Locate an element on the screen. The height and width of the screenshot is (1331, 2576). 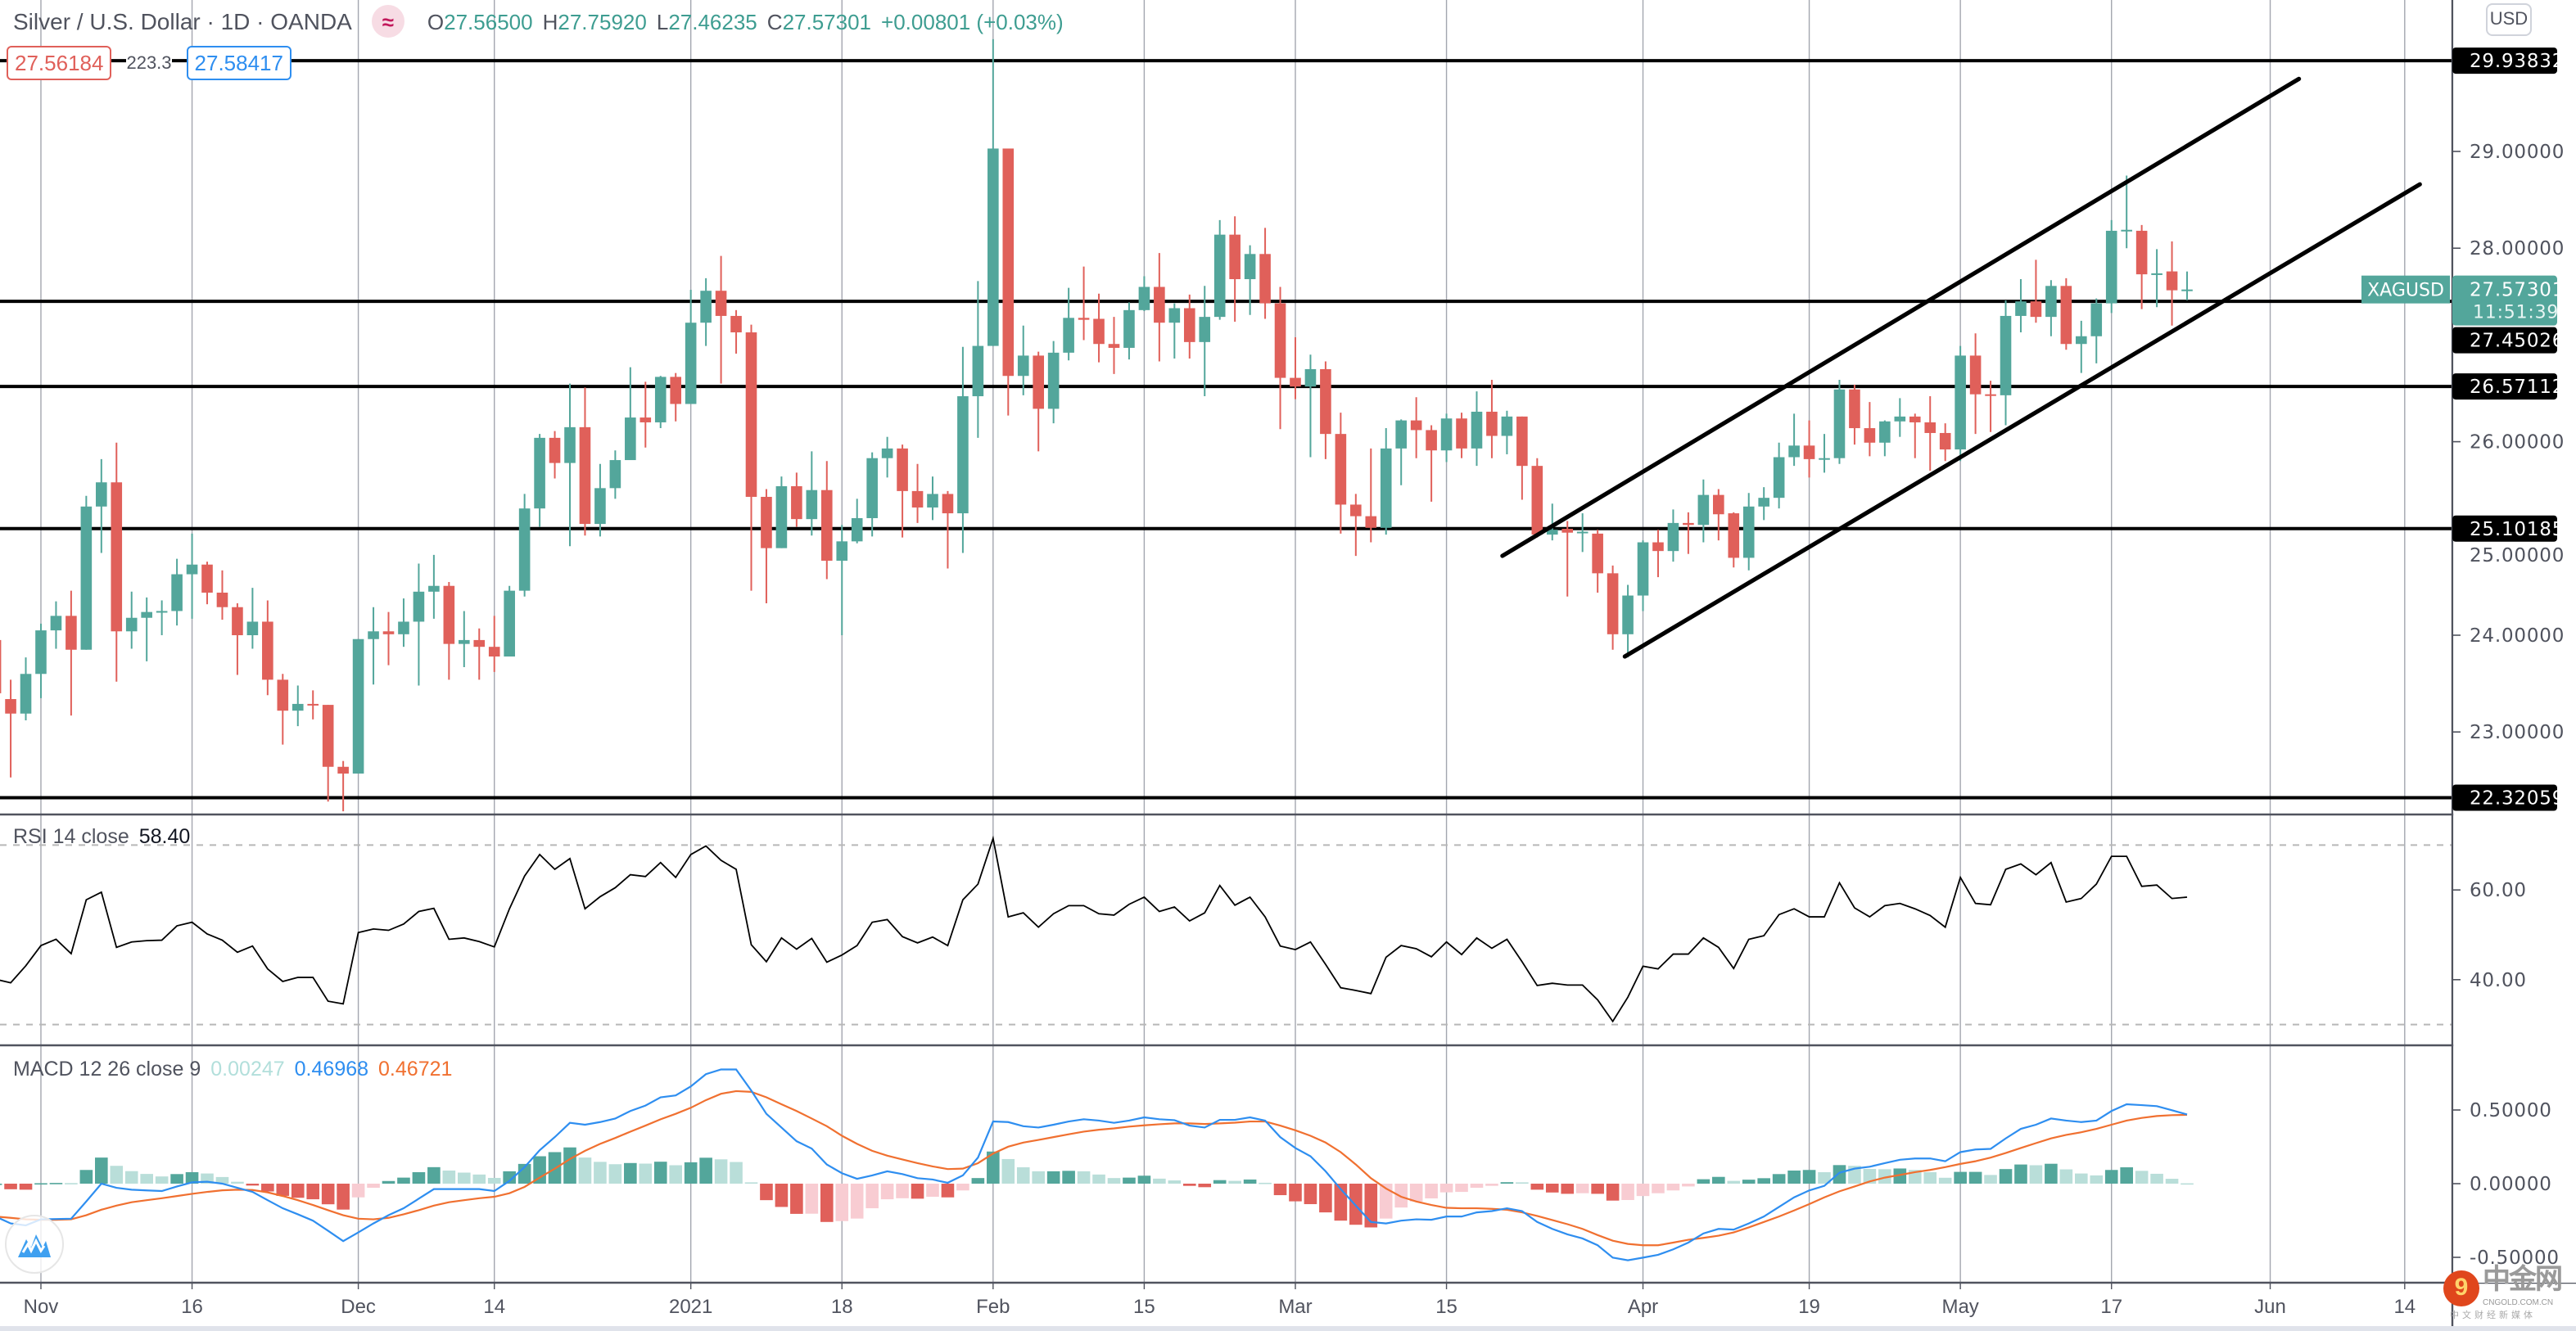
tradingview-logo-icon is located at coordinates (34, 1244).